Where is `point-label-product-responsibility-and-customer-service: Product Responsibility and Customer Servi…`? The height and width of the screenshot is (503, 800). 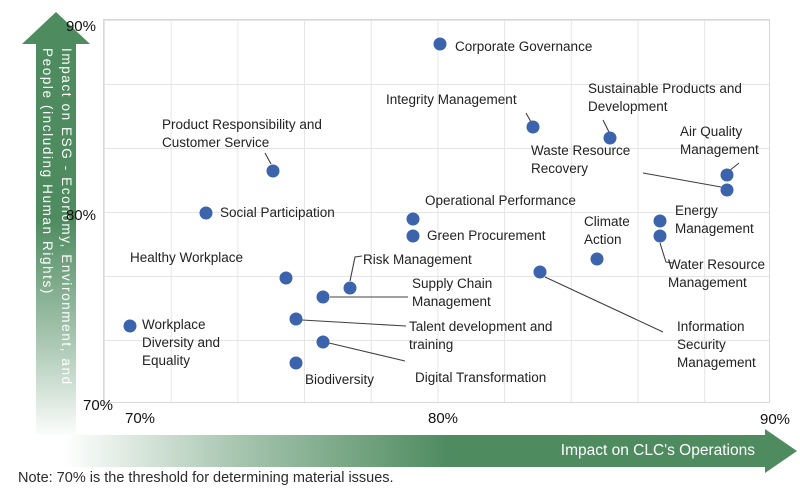 point-label-product-responsibility-and-customer-service: Product Responsibility and Customer Servi… is located at coordinates (242, 133).